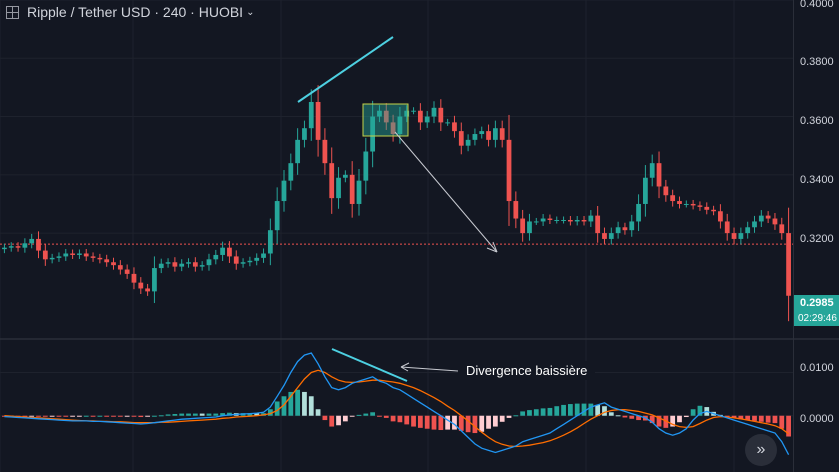 Image resolution: width=839 pixels, height=472 pixels. What do you see at coordinates (12, 12) in the screenshot?
I see `expand-icon` at bounding box center [12, 12].